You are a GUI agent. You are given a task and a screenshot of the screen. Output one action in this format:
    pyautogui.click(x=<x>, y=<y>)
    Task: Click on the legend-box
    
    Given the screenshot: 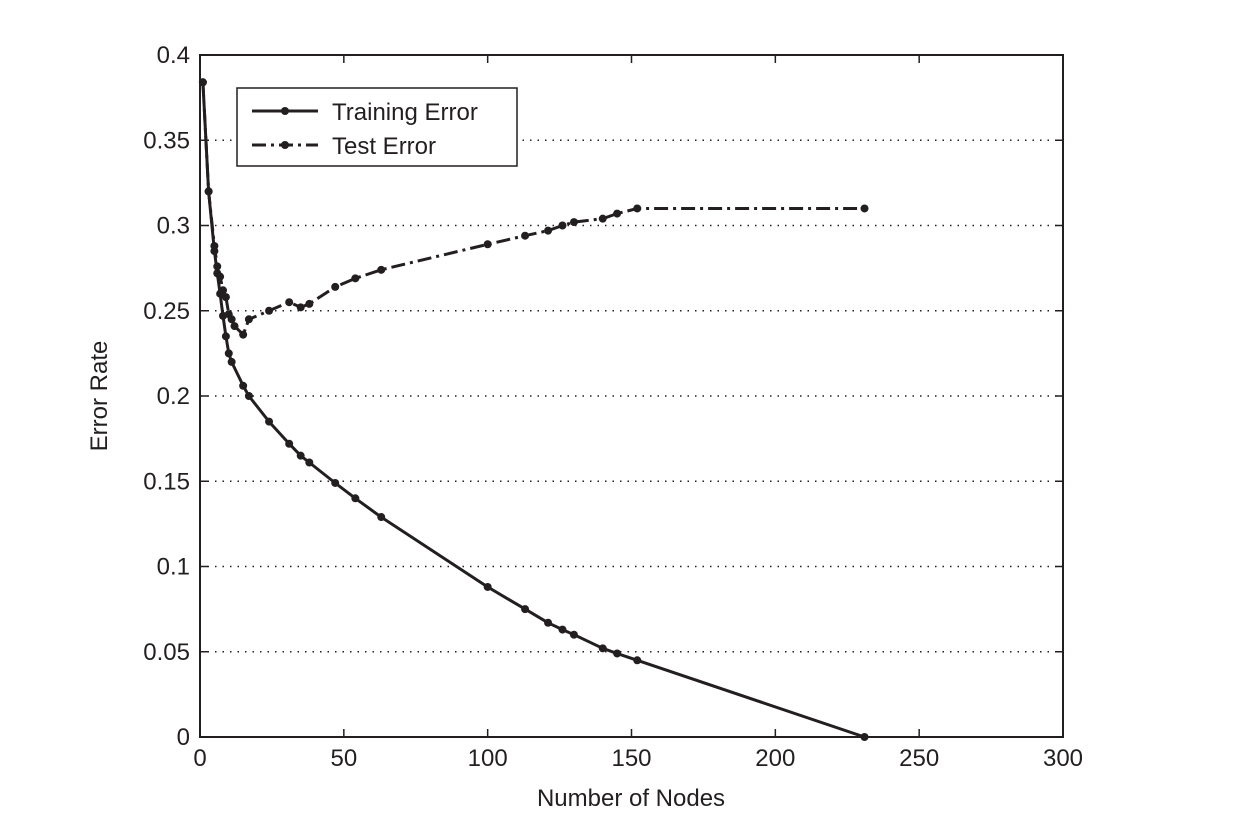 What is the action you would take?
    pyautogui.click(x=377, y=127)
    